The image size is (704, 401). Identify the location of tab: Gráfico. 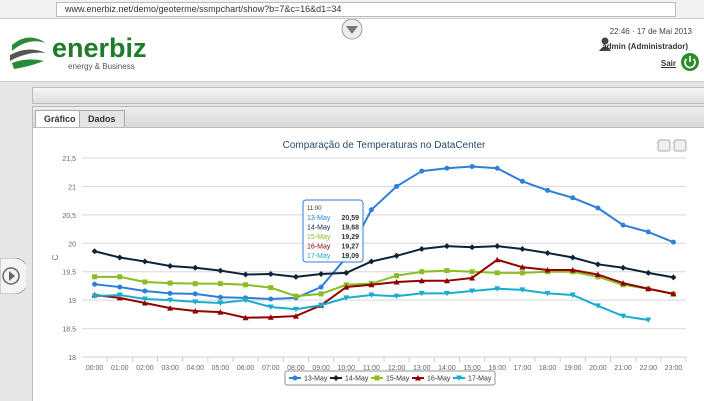
(60, 118).